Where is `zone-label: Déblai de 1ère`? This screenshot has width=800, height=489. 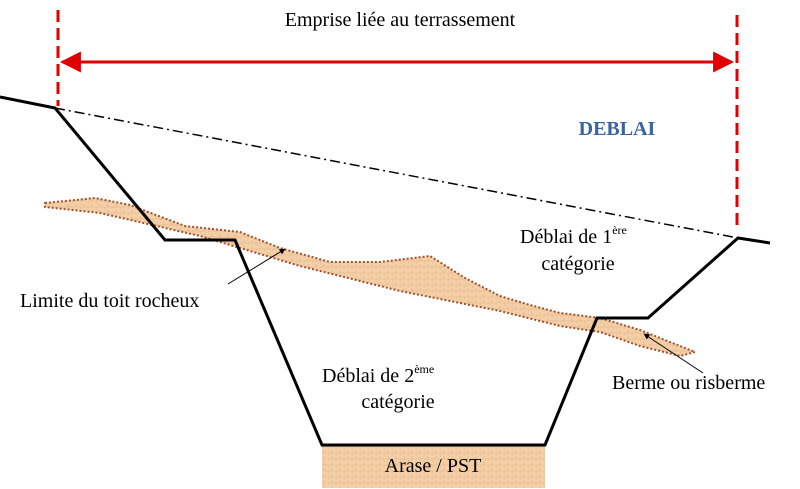 zone-label: Déblai de 1ère is located at coordinates (573, 235).